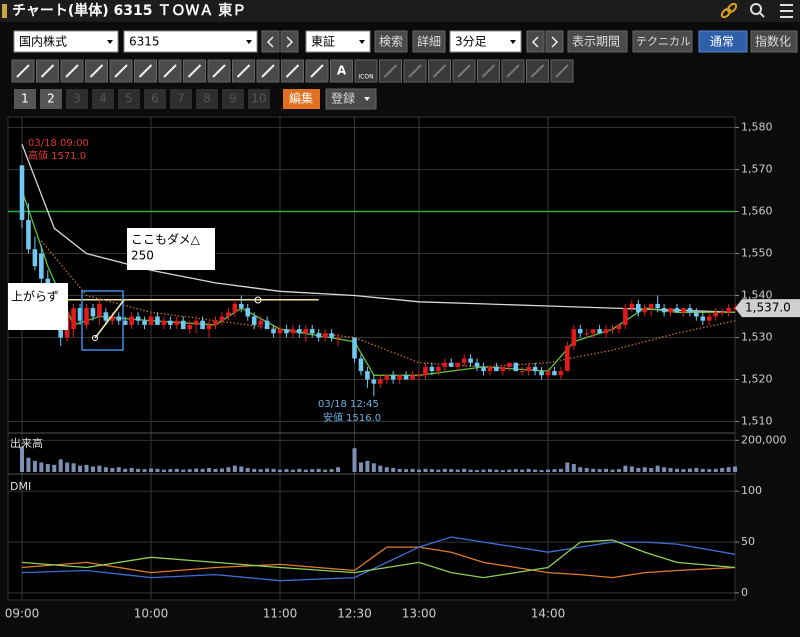  I want to click on tool-button: ICON, so click(366, 71).